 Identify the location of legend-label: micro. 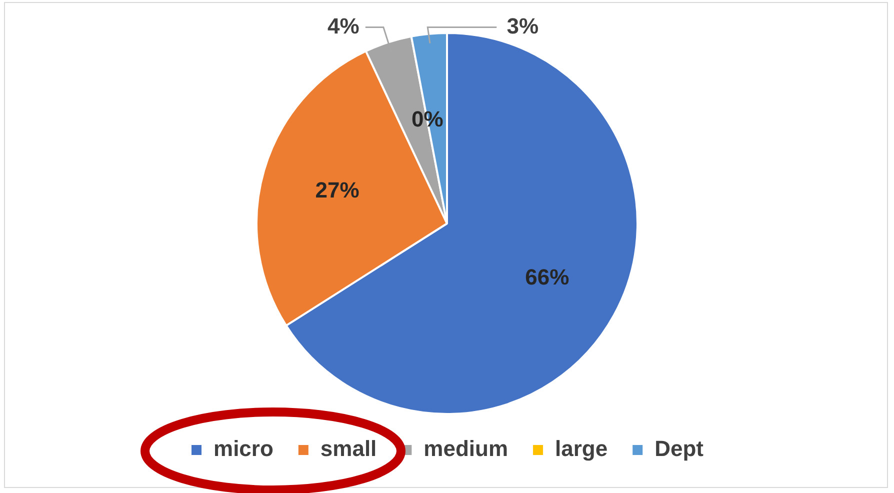
(244, 449).